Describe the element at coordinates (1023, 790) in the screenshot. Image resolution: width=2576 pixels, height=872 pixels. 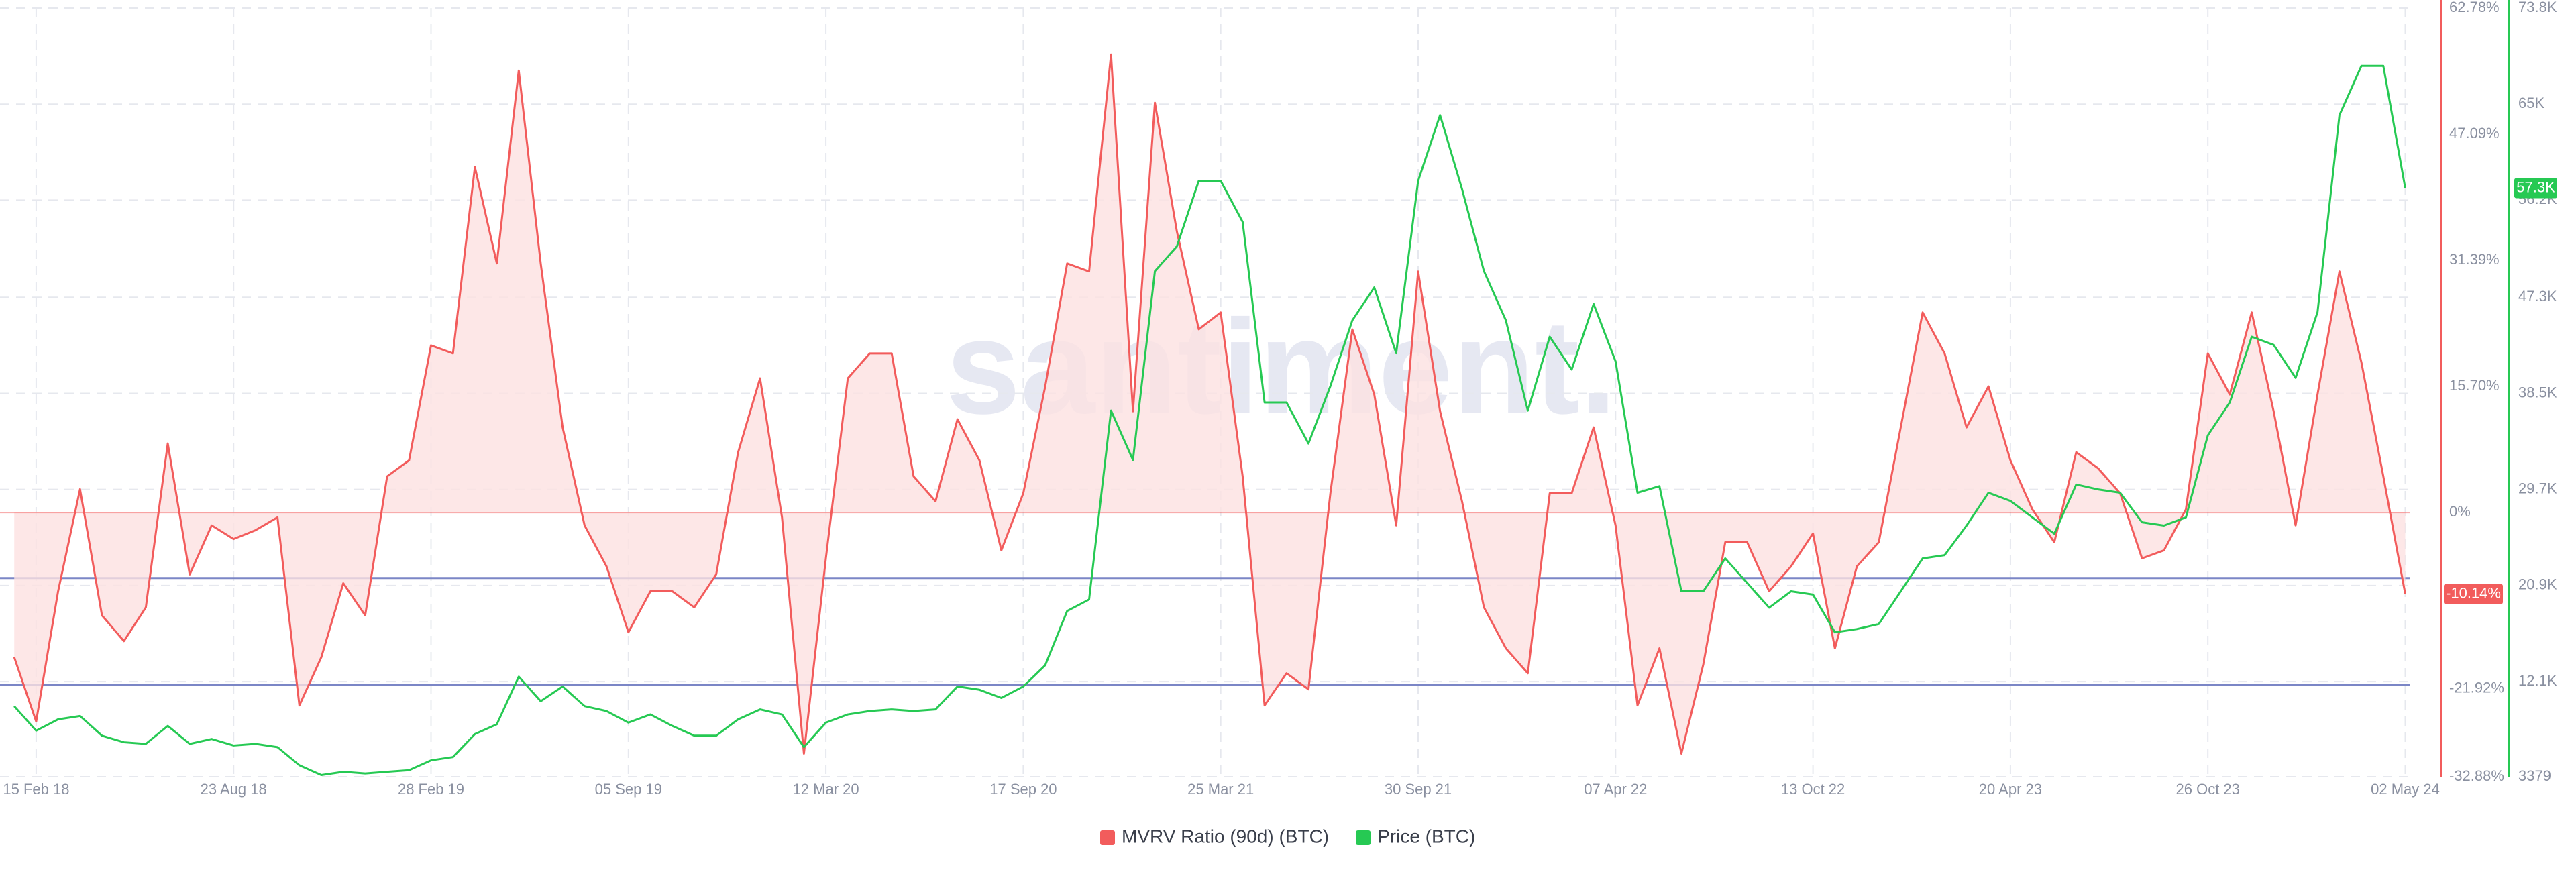
I see `x-tick-label: 17 Sep 20` at that location.